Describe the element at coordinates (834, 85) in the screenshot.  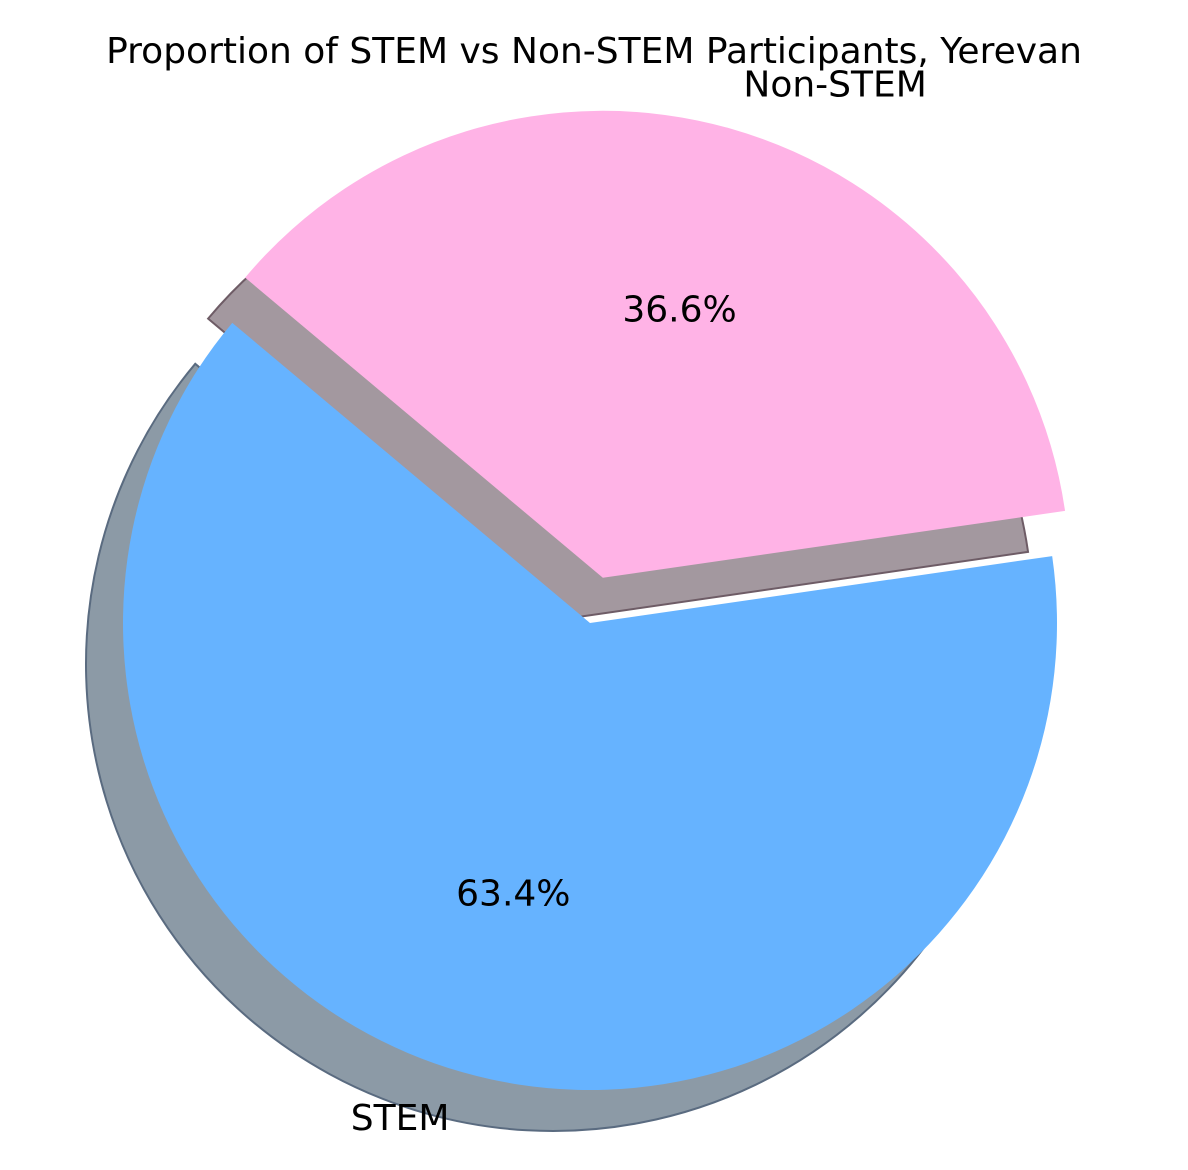
I see `slice-label-non-stem: Non-STEM` at that location.